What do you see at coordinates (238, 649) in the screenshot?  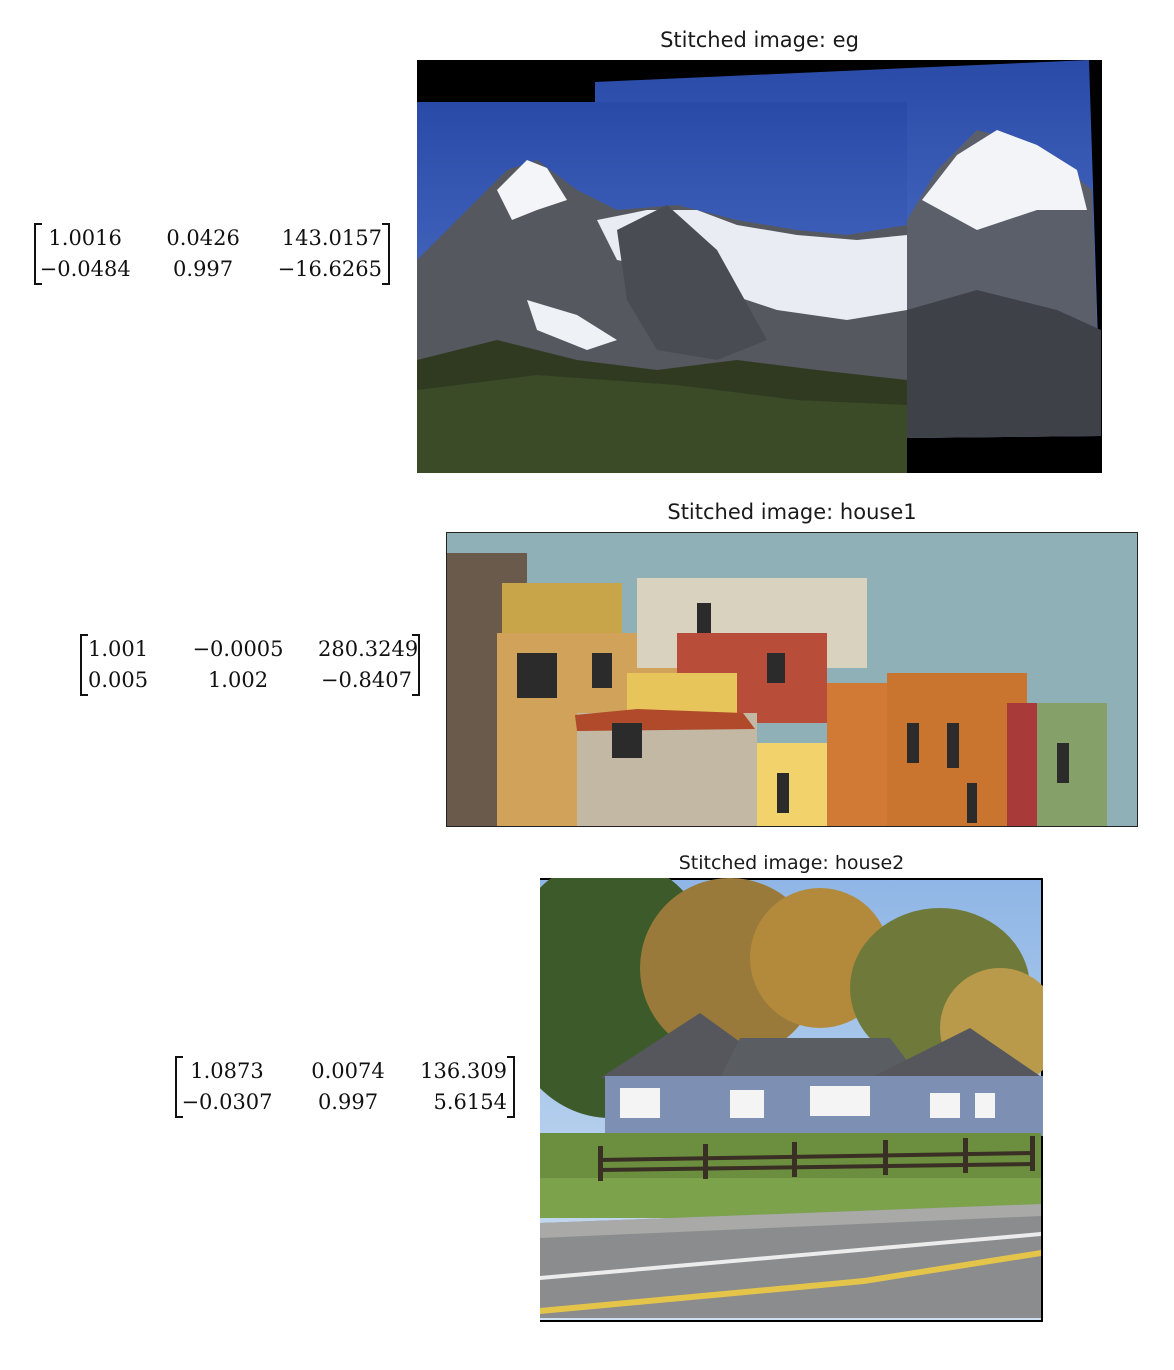 I see `matrix-cell: −0.0005` at bounding box center [238, 649].